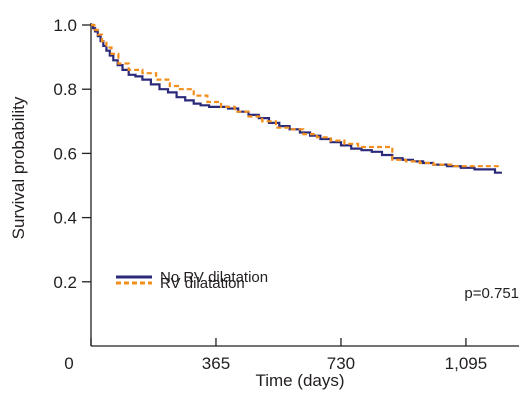 This screenshot has height=416, width=527. I want to click on x-tick-label: 0, so click(68, 363).